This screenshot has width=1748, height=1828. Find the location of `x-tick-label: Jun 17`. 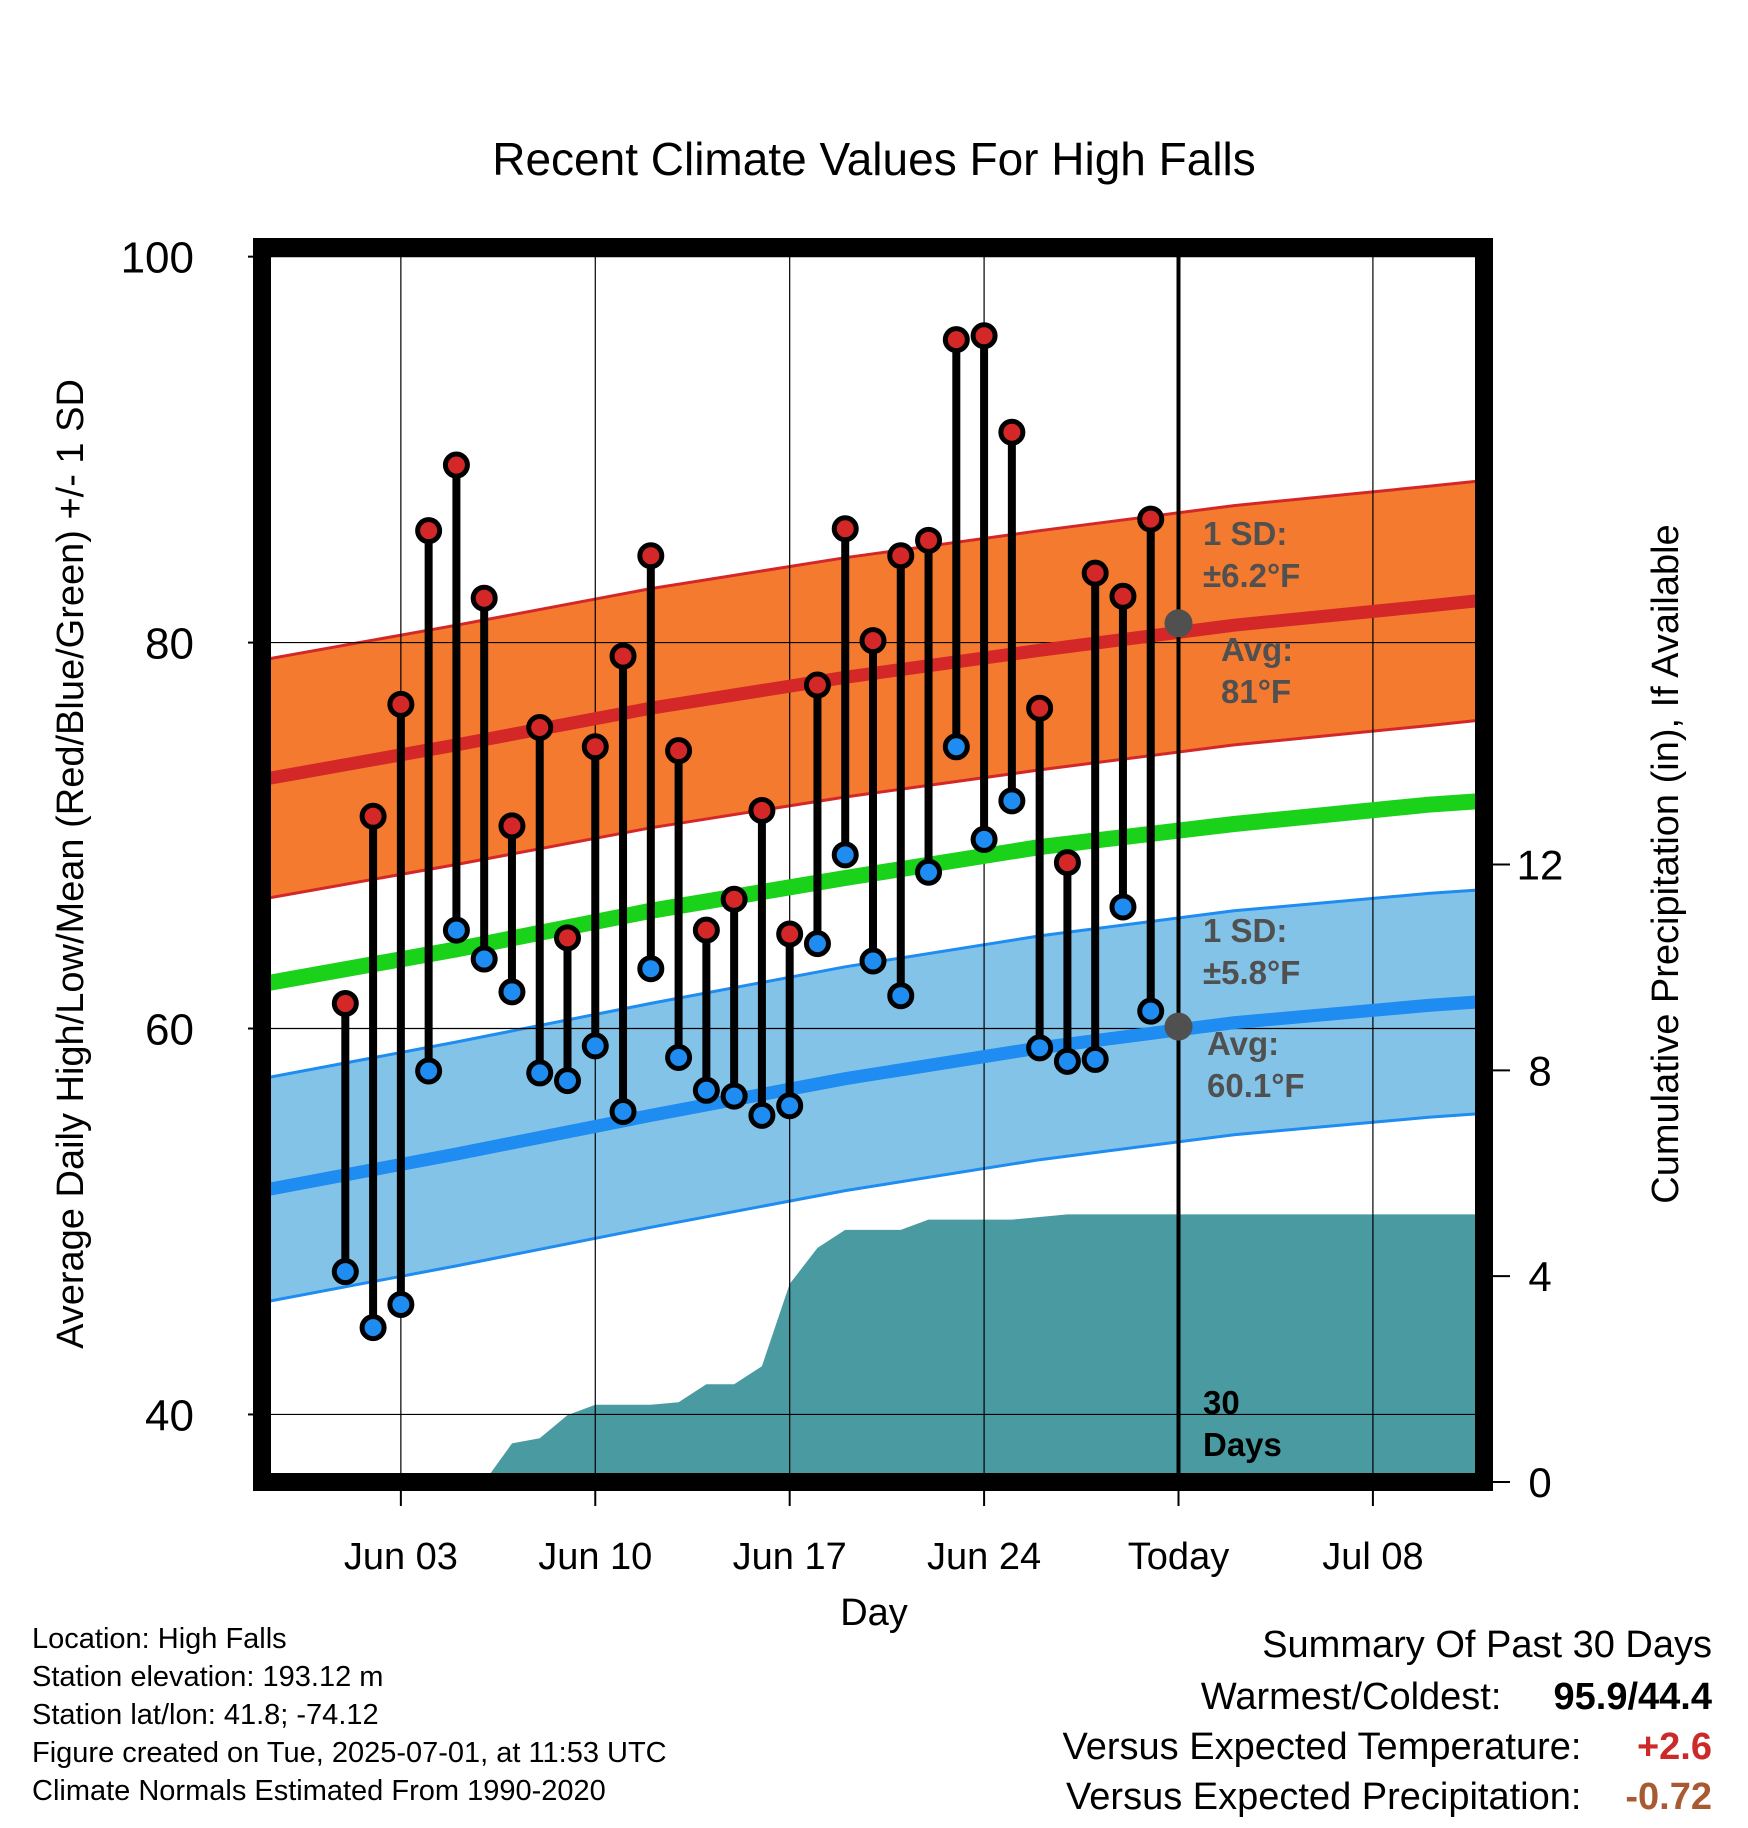

x-tick-label: Jun 17 is located at coordinates (790, 1557).